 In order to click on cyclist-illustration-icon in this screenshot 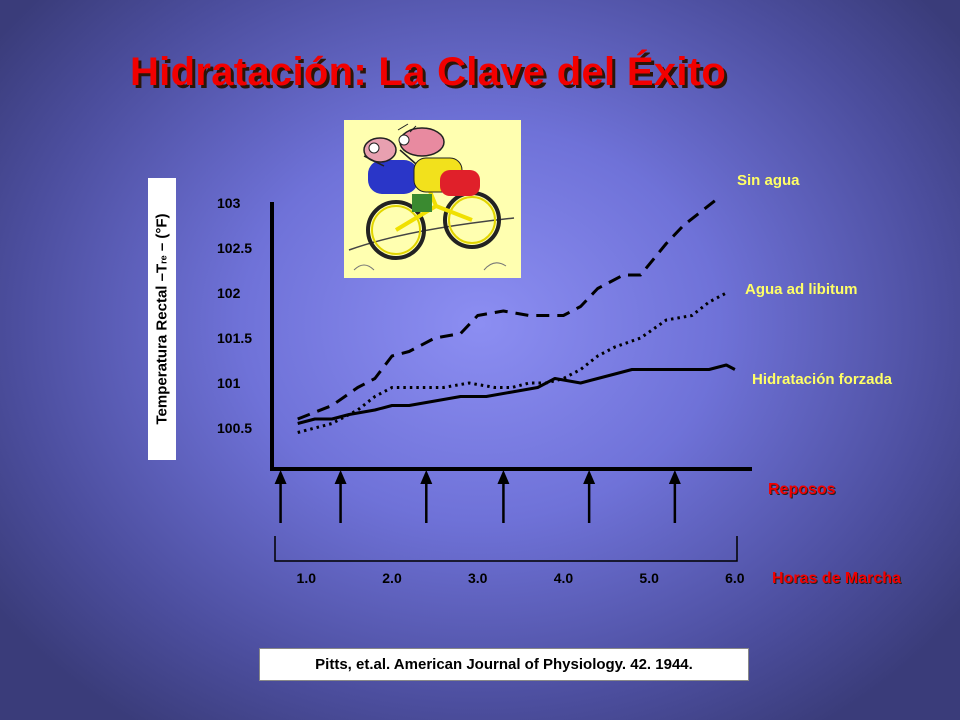, I will do `click(432, 199)`.